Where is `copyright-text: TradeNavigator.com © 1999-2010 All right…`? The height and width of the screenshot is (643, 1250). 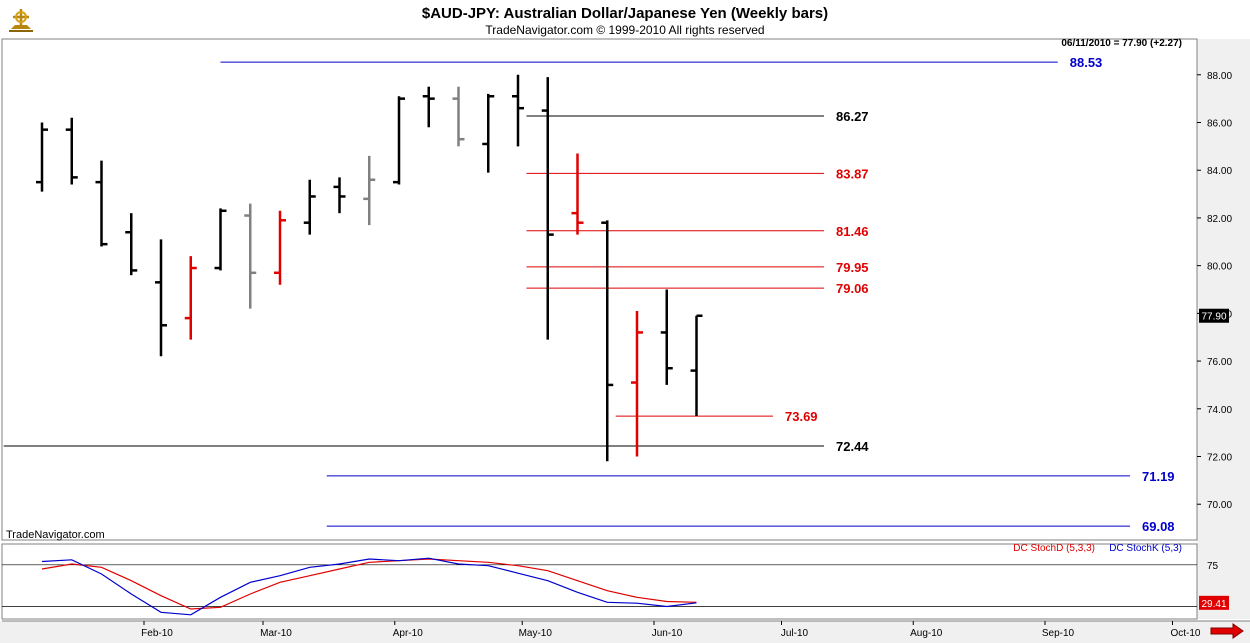 copyright-text: TradeNavigator.com © 1999-2010 All right… is located at coordinates (624, 30).